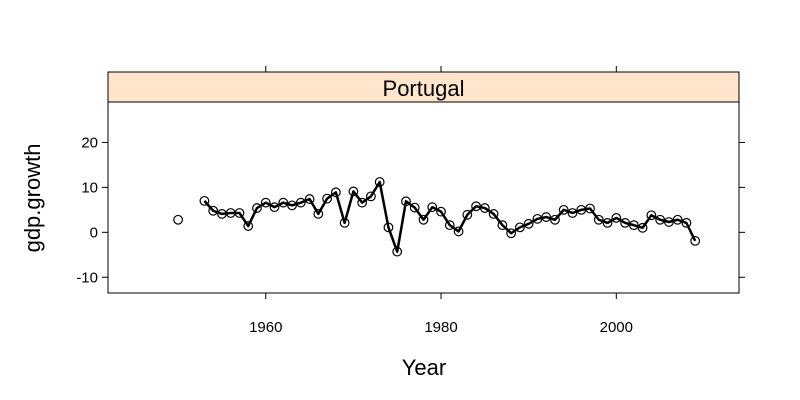  I want to click on y-tick-label: 10, so click(89, 187).